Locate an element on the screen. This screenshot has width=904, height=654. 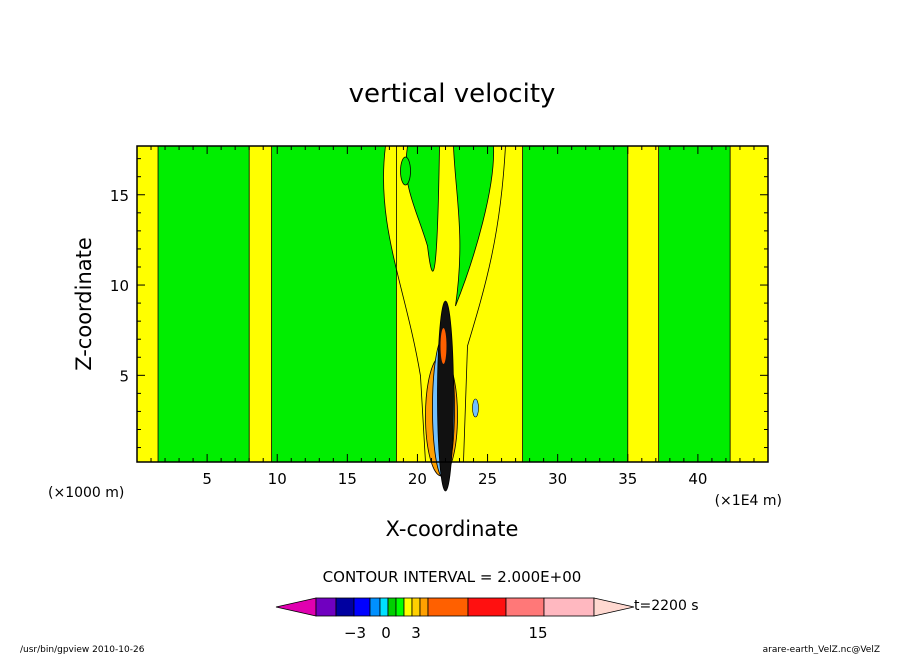
y-tick-label: 15 is located at coordinates (119, 196).